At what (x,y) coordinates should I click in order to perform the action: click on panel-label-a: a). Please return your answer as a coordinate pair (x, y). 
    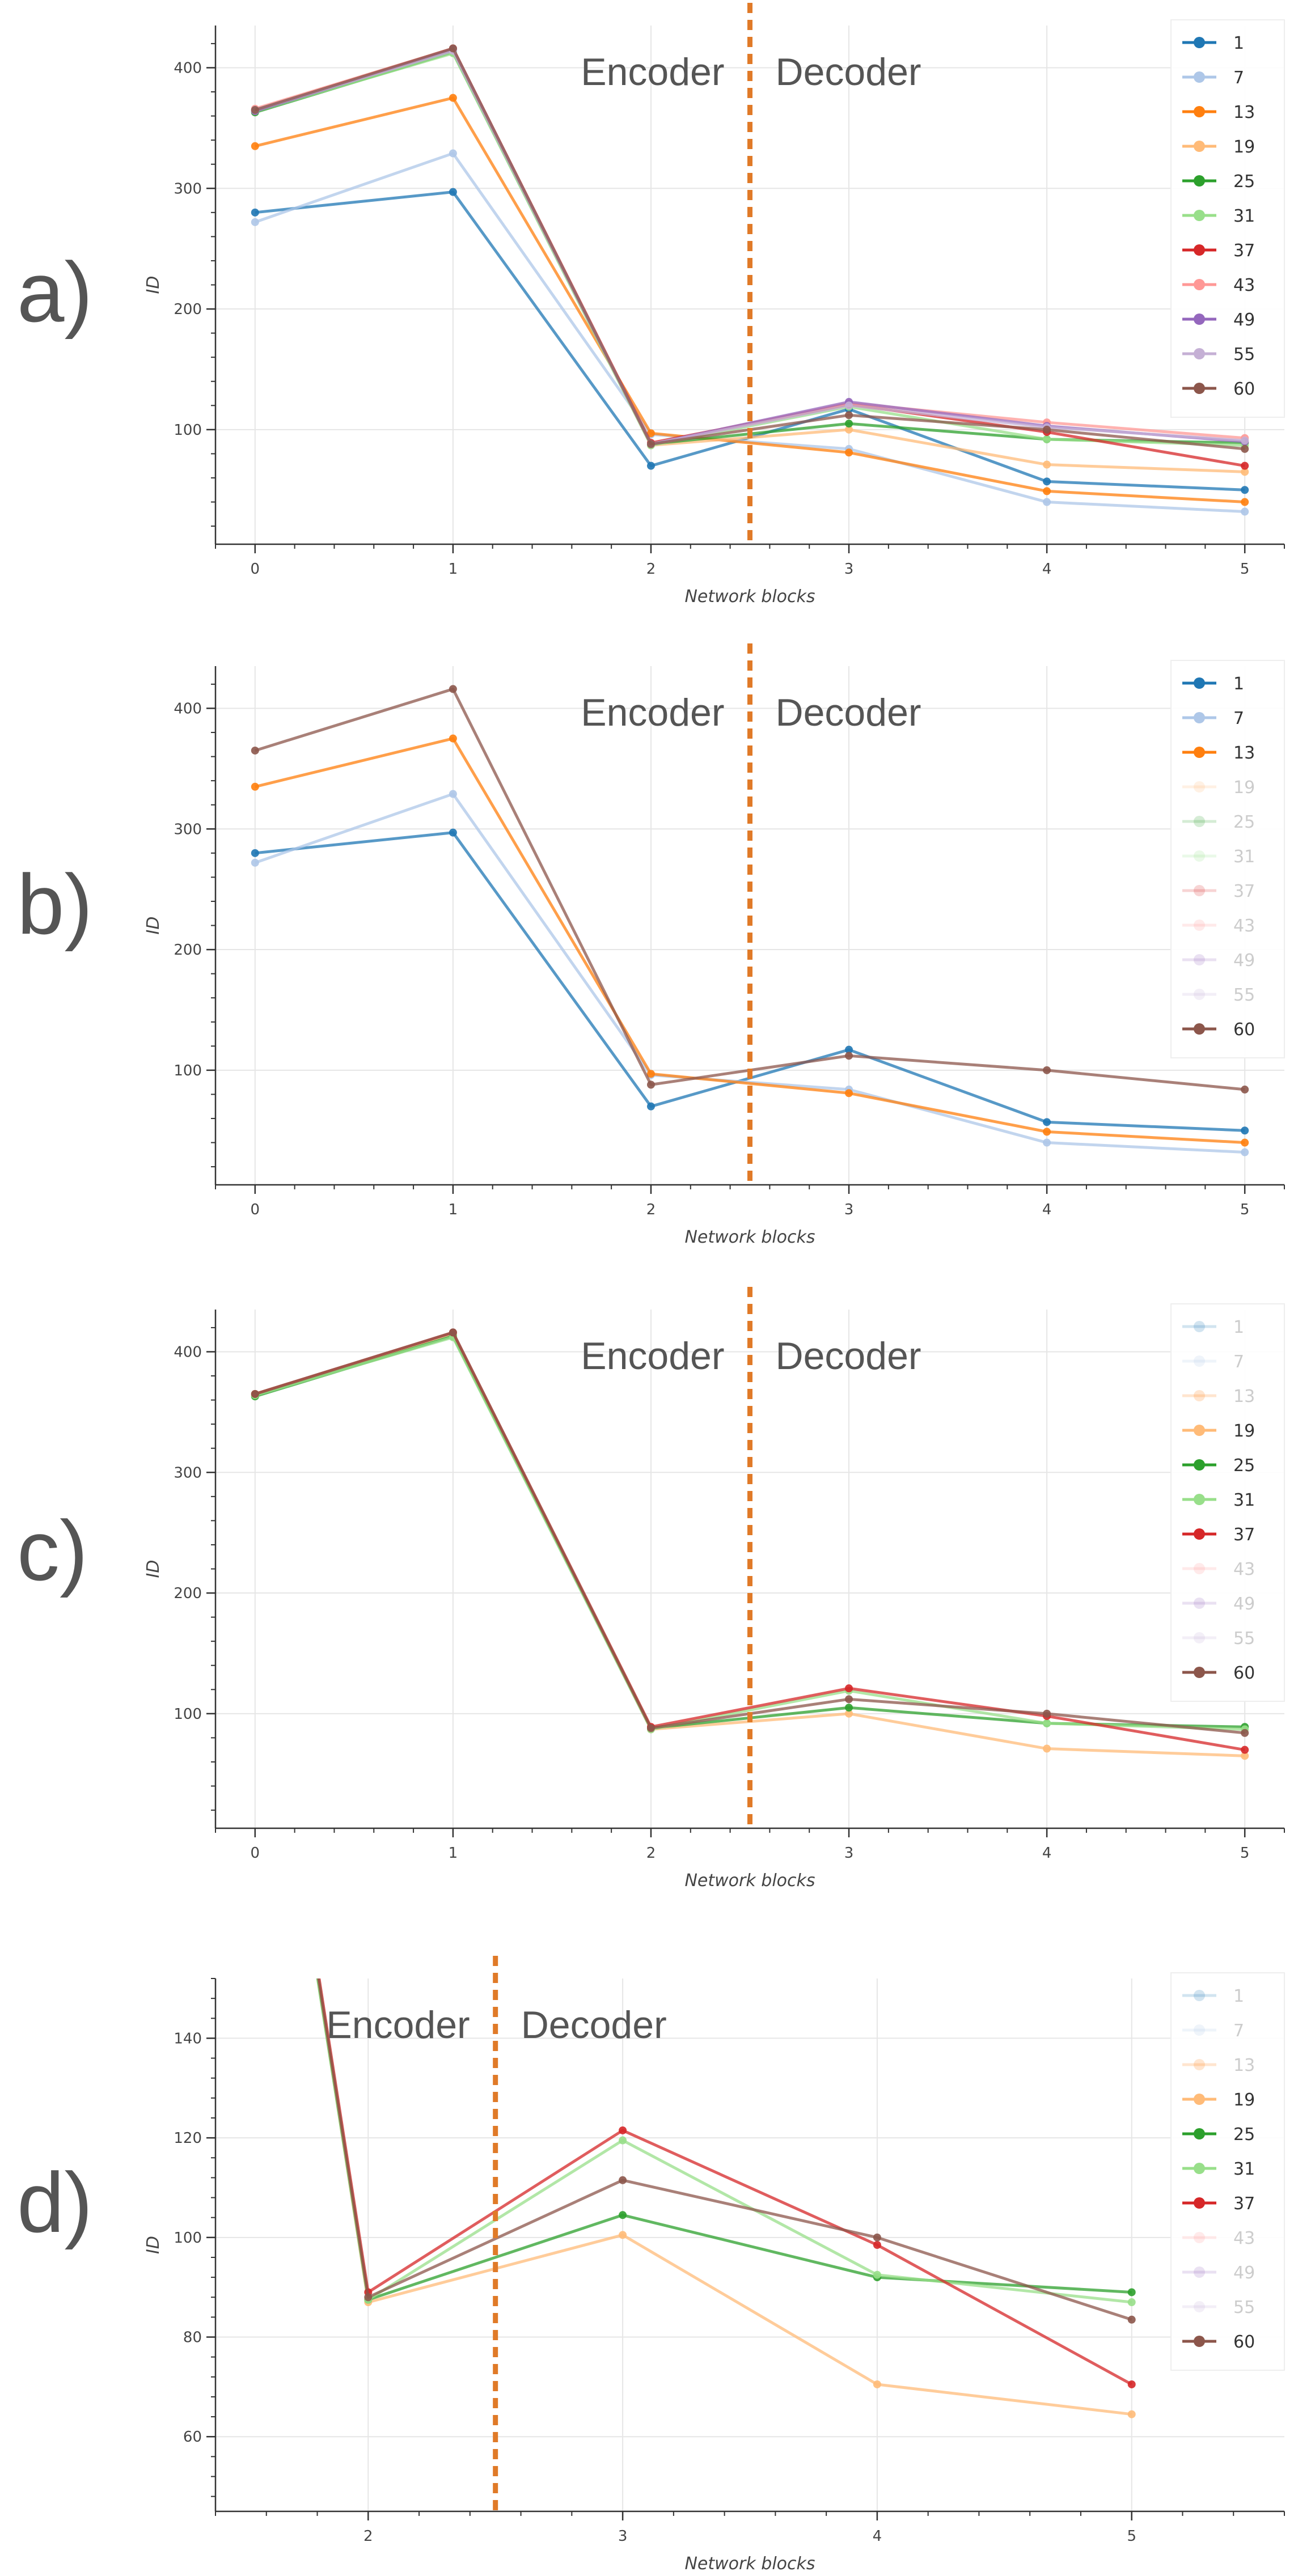
    Looking at the image, I should click on (55, 292).